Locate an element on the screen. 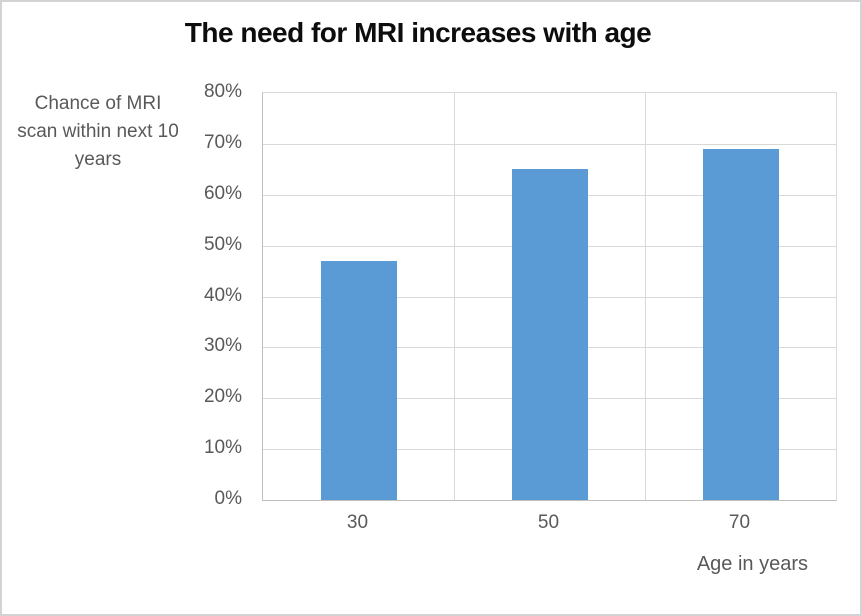 Image resolution: width=862 pixels, height=616 pixels. gridline-horizontal is located at coordinates (549, 144).